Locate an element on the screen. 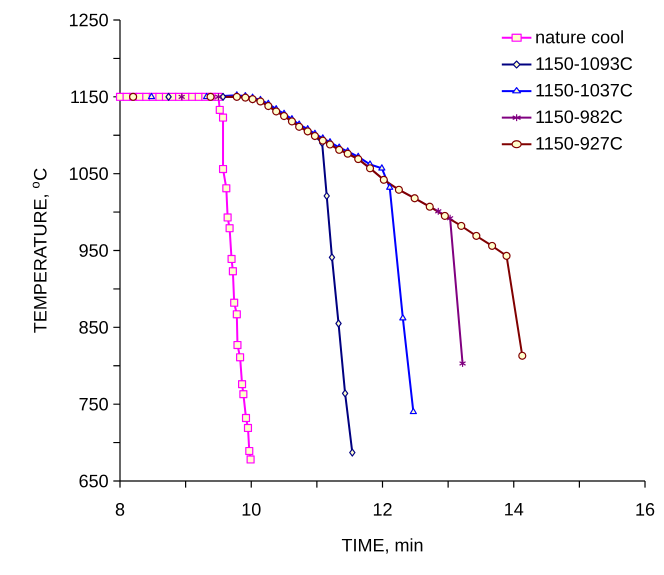 The width and height of the screenshot is (664, 575). legend-label: nature cool is located at coordinates (579, 37).